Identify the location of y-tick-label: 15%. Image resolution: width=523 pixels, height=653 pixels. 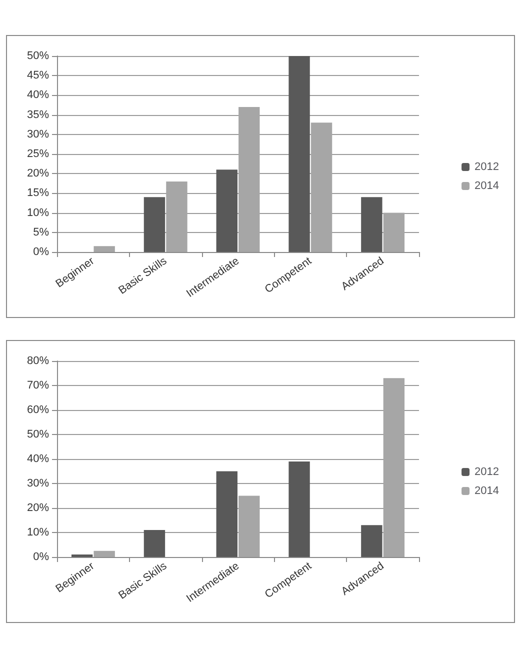
(38, 193).